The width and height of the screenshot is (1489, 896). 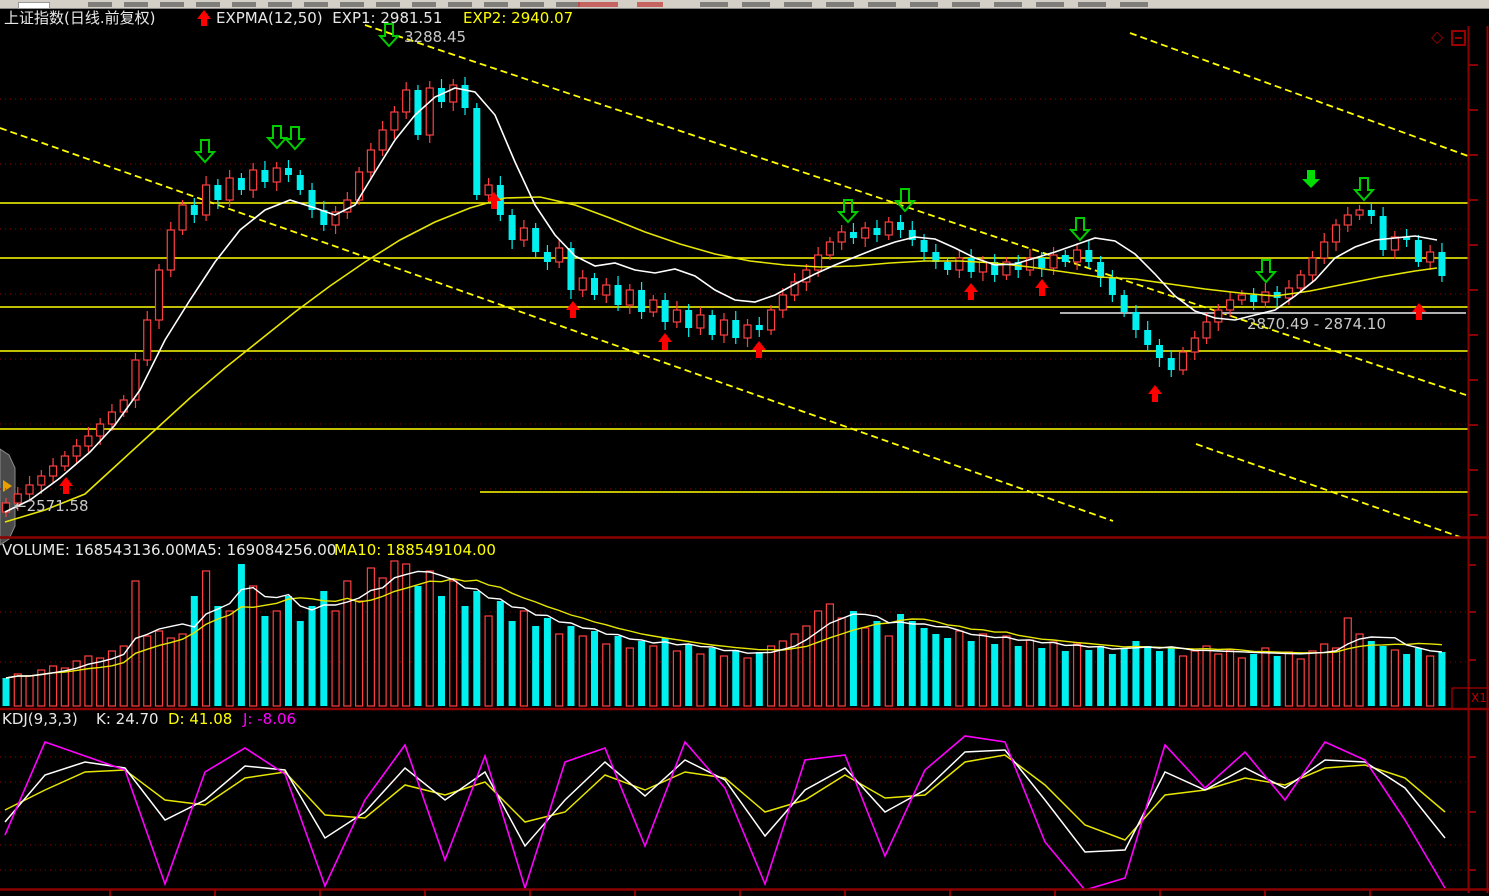 What do you see at coordinates (415, 550) in the screenshot?
I see `volume-ma10: MA10: 188549104.00` at bounding box center [415, 550].